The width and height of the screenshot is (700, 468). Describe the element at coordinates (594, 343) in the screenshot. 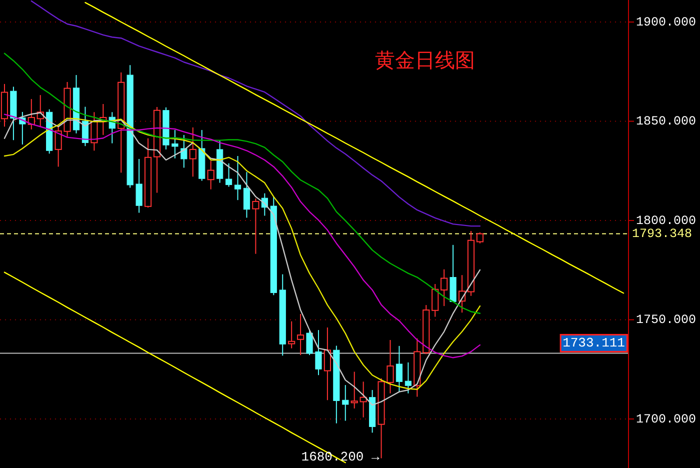

I see `ref-line-label: 1733.111` at that location.